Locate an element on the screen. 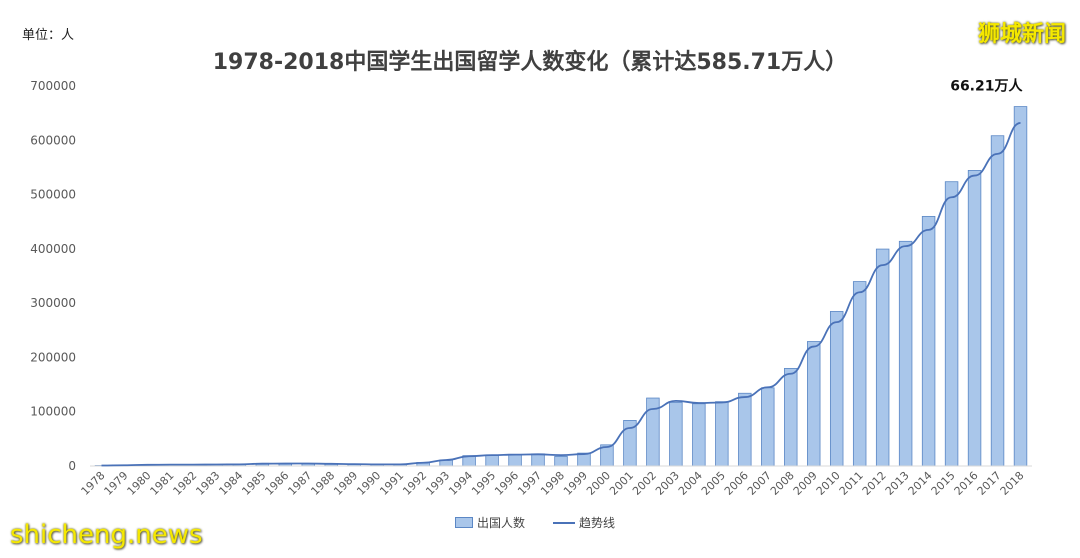 The height and width of the screenshot is (558, 1080). bar-2016 is located at coordinates (974, 318).